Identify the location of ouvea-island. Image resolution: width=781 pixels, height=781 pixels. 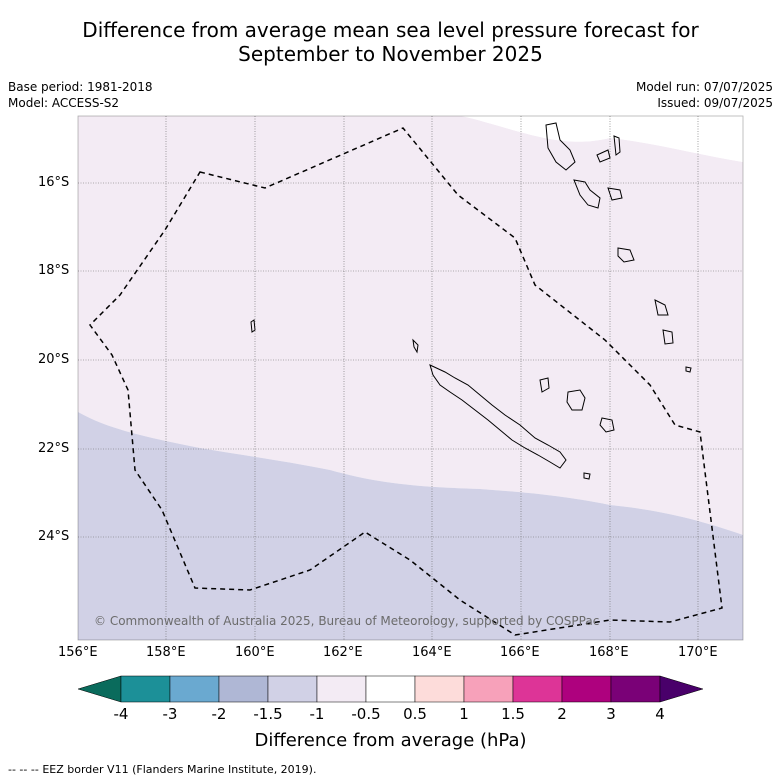
(544, 385).